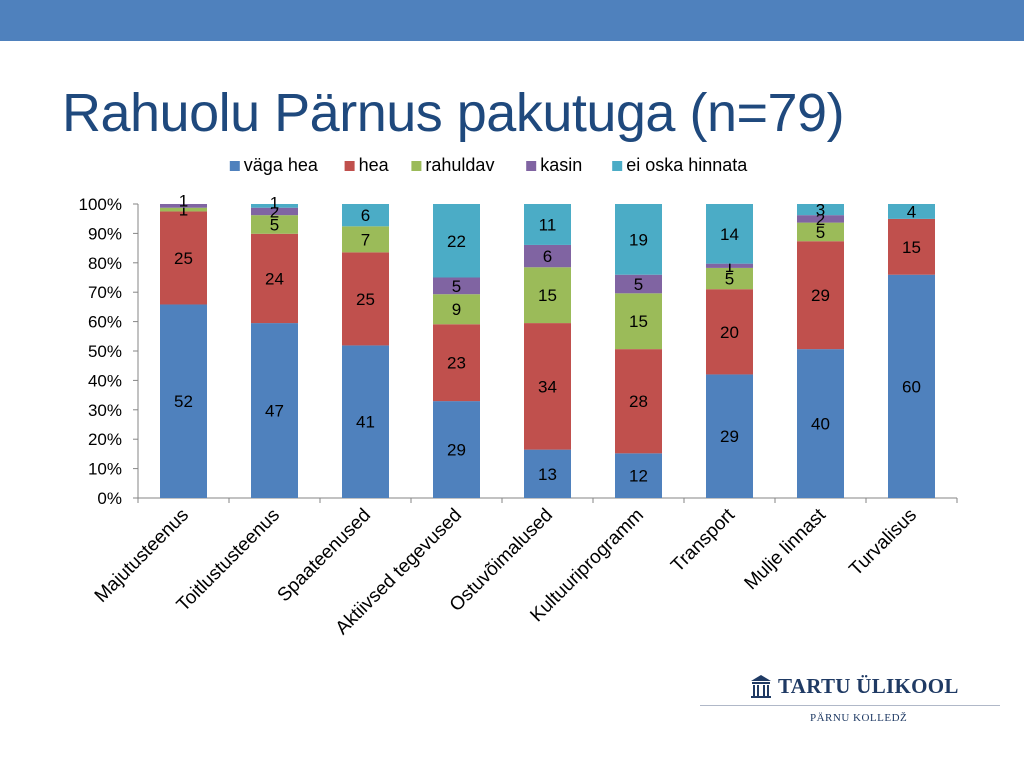  I want to click on category-label: Turvalisus, so click(883, 543).